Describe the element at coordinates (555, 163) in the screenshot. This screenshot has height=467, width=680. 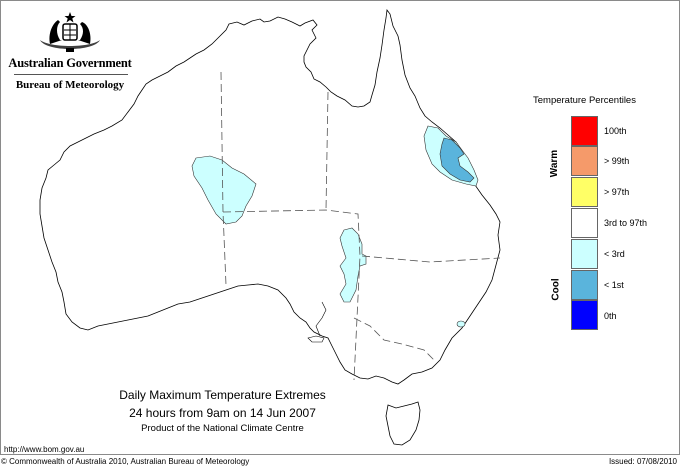
I see `warm-label: Warm` at that location.